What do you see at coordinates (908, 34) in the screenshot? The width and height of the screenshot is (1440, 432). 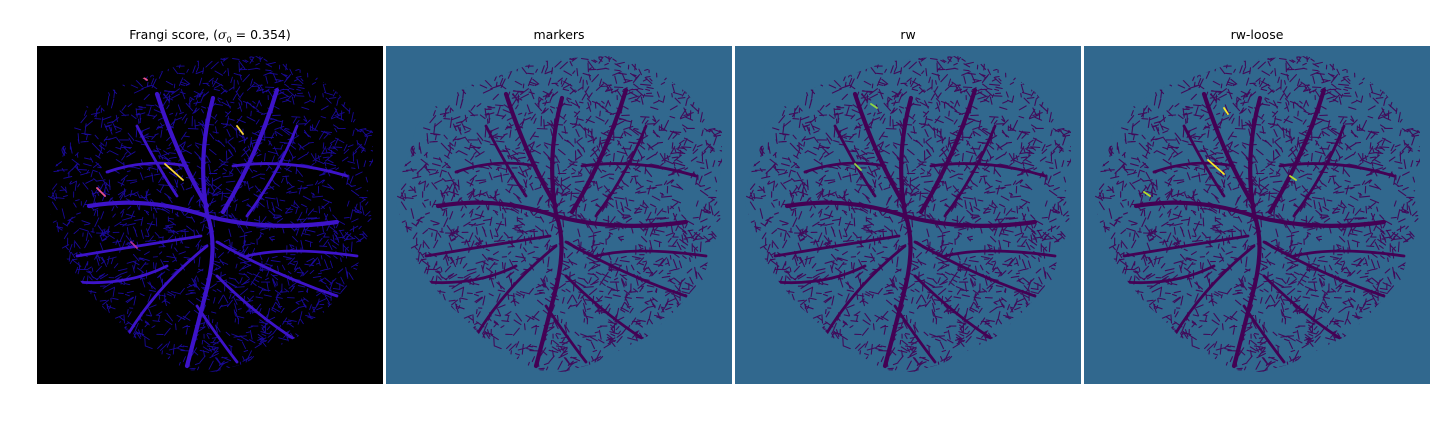 I see `panel-title-rw: rw` at bounding box center [908, 34].